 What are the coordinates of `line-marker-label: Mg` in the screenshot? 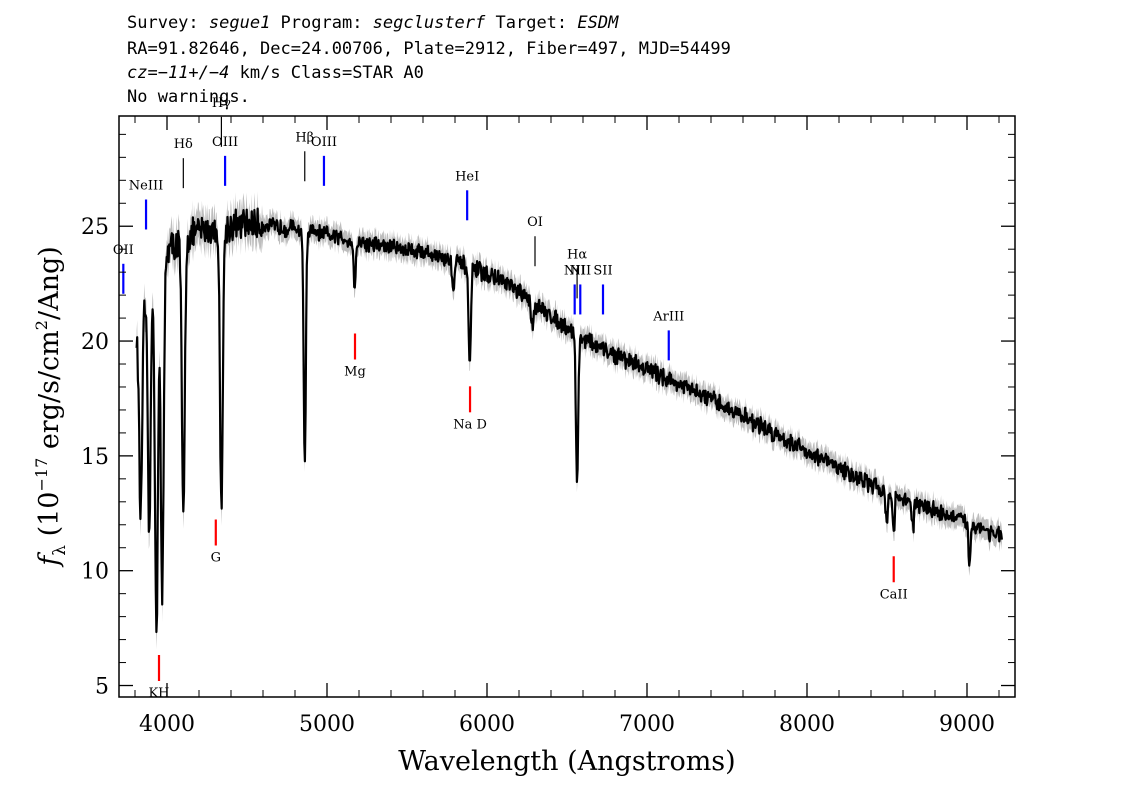 It's located at (355, 371).